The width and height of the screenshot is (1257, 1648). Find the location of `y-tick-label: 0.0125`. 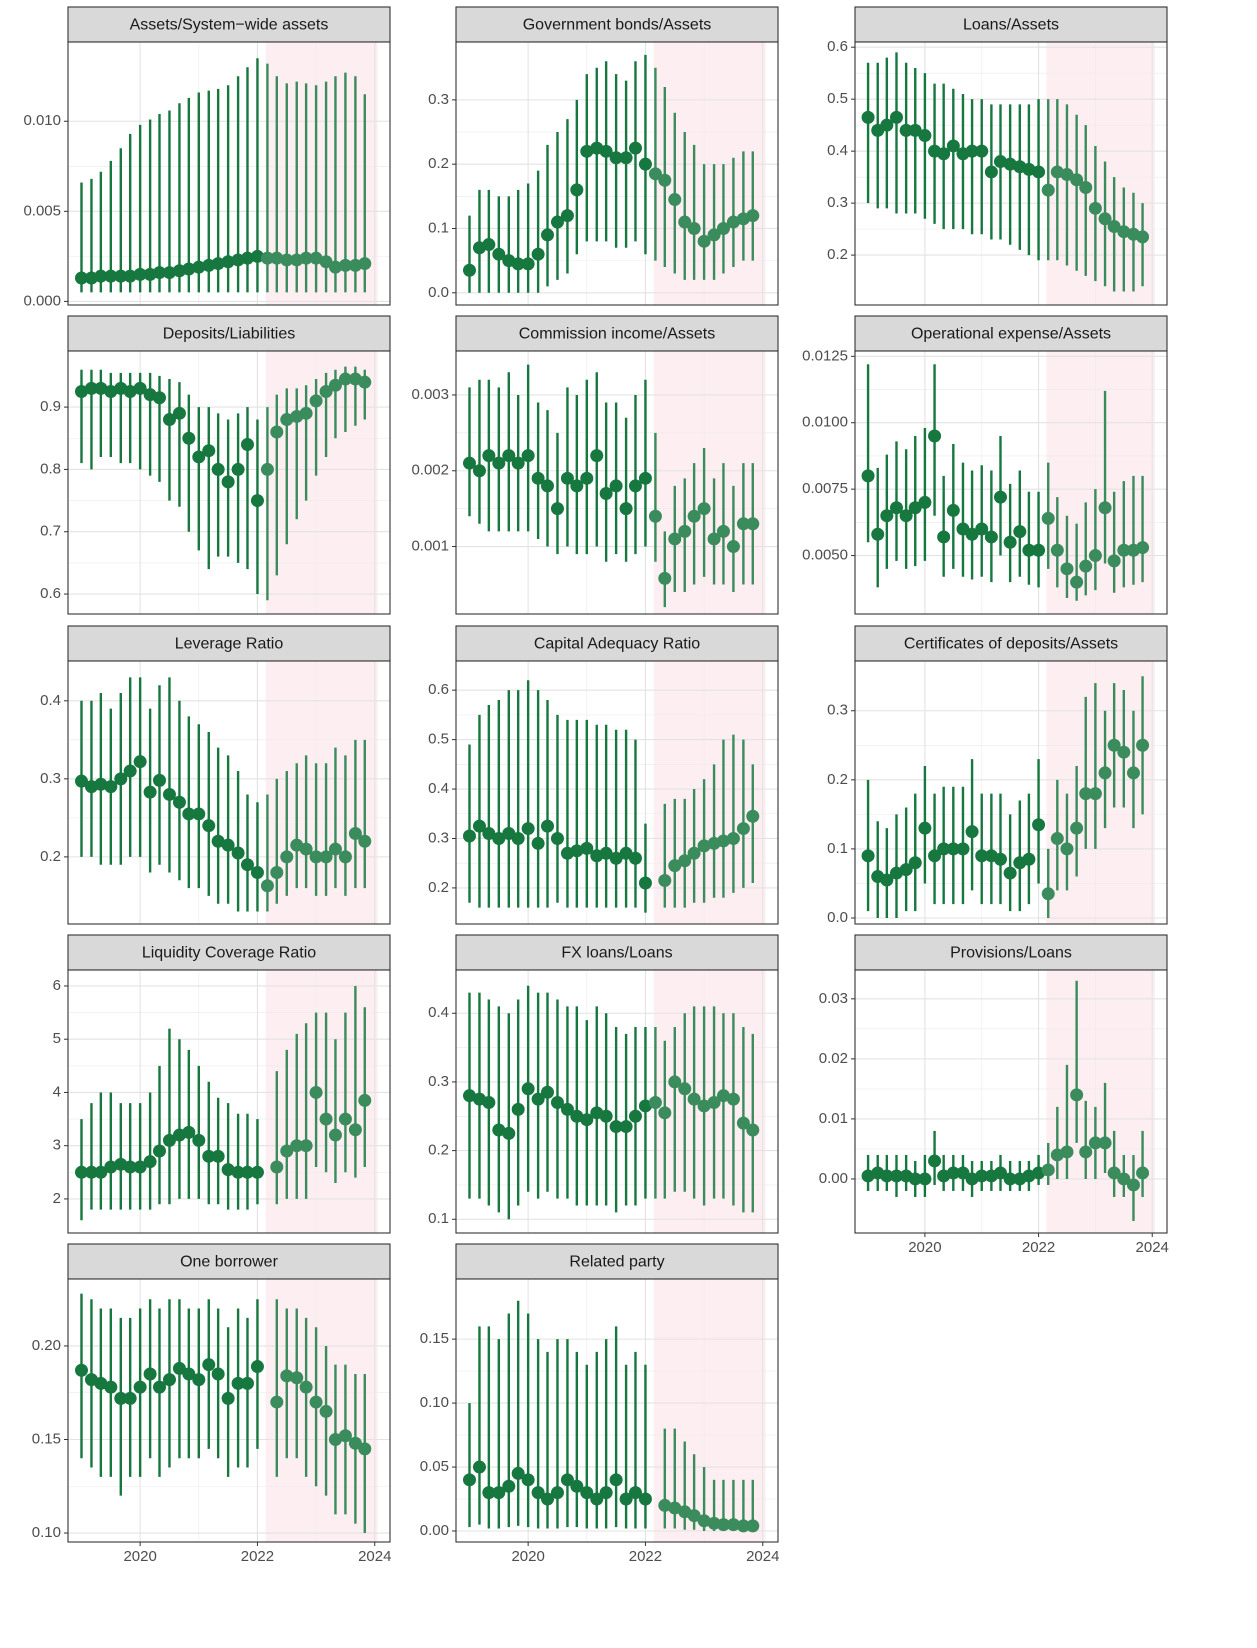

y-tick-label: 0.0125 is located at coordinates (825, 355).